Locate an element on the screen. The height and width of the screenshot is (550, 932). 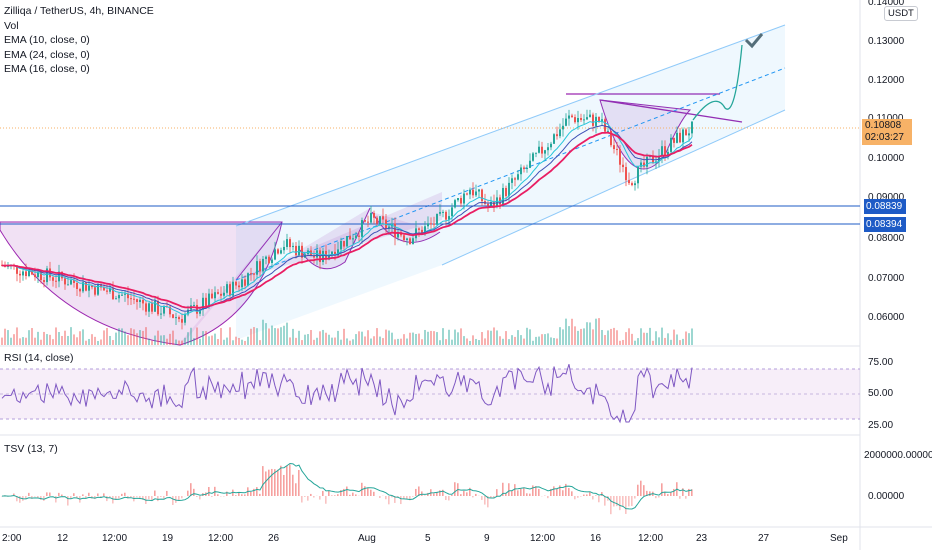
indicator-ema-10: EMA (10, close, 0) is located at coordinates (47, 40).